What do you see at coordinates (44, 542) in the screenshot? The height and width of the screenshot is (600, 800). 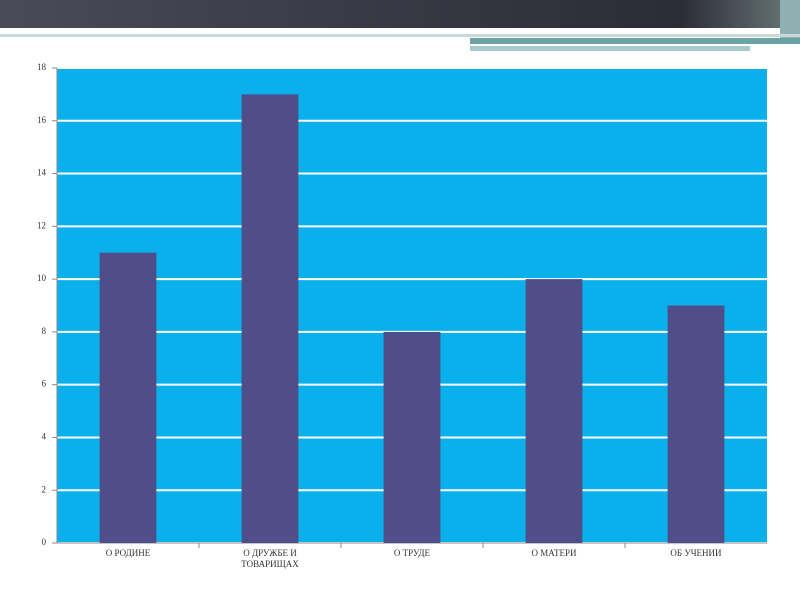 I see `y-tick-label: 0` at bounding box center [44, 542].